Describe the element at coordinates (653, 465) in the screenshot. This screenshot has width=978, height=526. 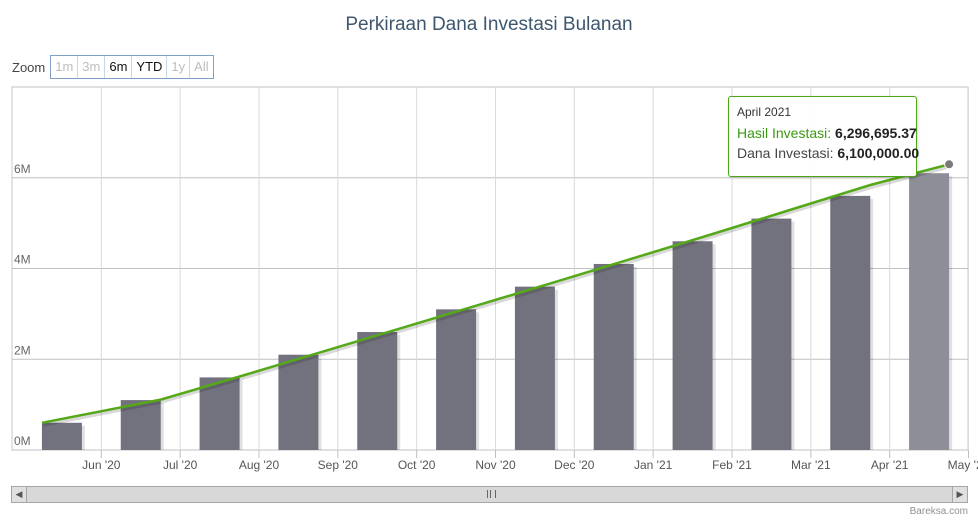
I see `x-tick-label: Jan '21` at that location.